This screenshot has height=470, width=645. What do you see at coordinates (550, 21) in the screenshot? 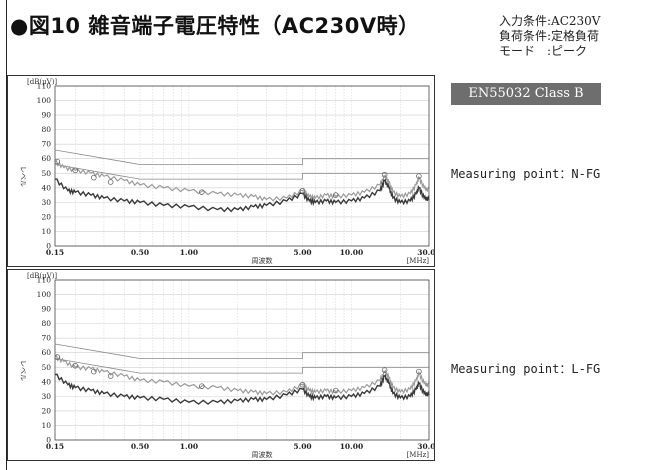
I see `condition-input: 入力条件:AC230V` at bounding box center [550, 21].